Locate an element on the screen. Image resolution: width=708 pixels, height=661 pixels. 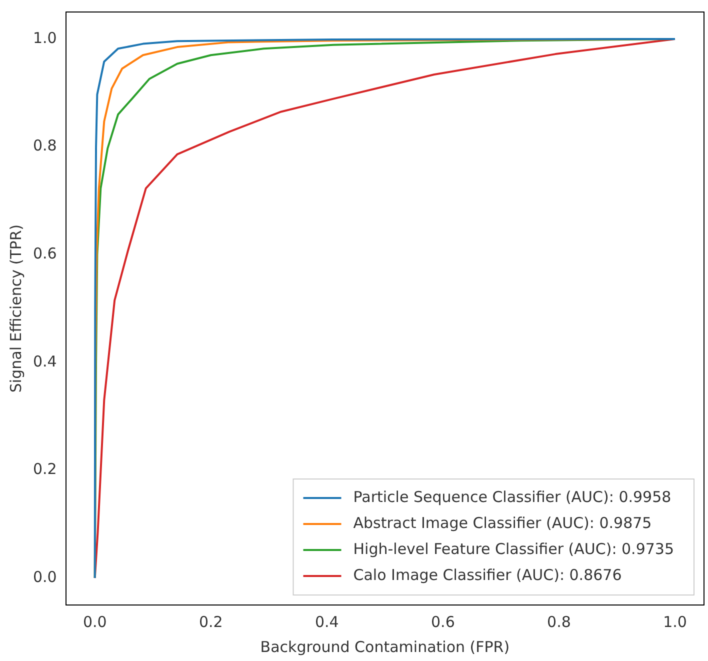
x-tick-label: 0.2 is located at coordinates (210, 621).